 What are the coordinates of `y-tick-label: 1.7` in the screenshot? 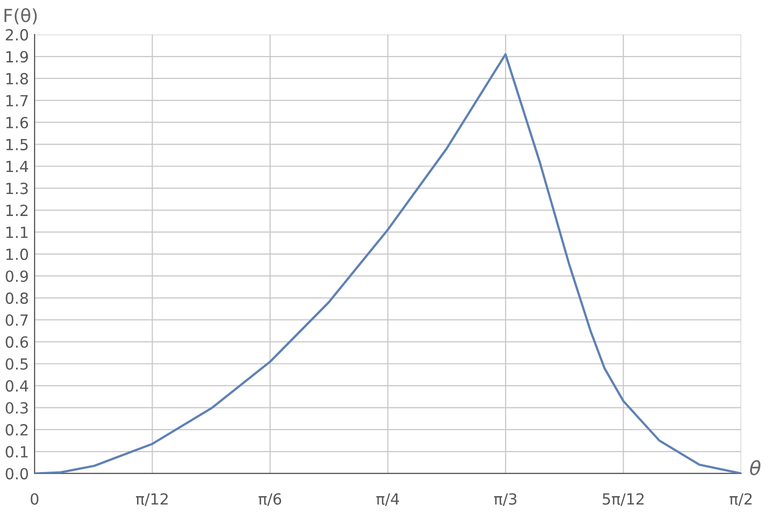 It's located at (17, 100).